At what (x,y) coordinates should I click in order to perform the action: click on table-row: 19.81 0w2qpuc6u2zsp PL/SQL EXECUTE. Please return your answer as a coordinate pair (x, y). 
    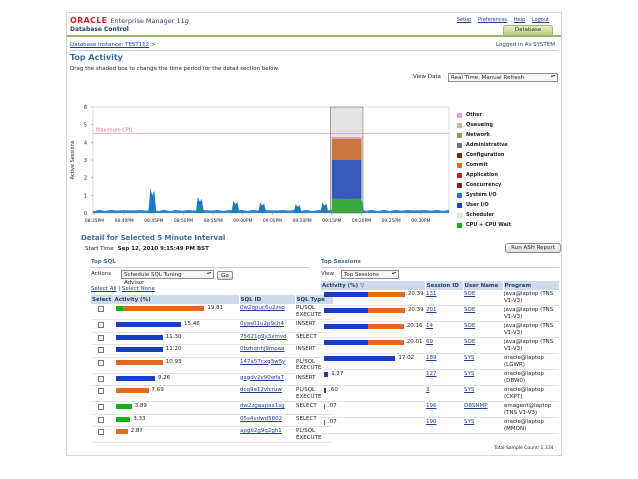
    Looking at the image, I should click on (212, 312).